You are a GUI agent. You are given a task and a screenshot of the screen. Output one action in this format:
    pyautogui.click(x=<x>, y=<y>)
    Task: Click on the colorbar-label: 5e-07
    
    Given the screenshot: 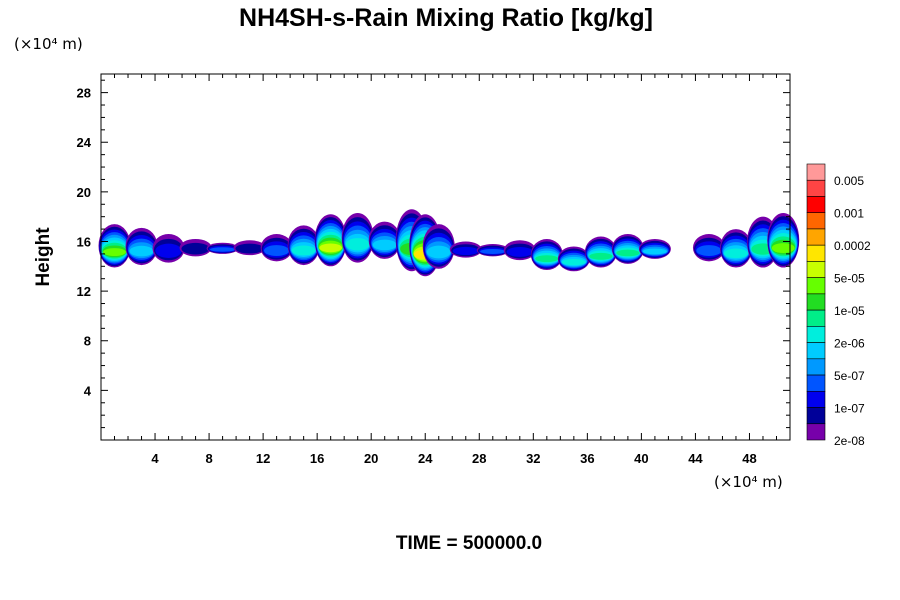 What is the action you would take?
    pyautogui.click(x=849, y=376)
    